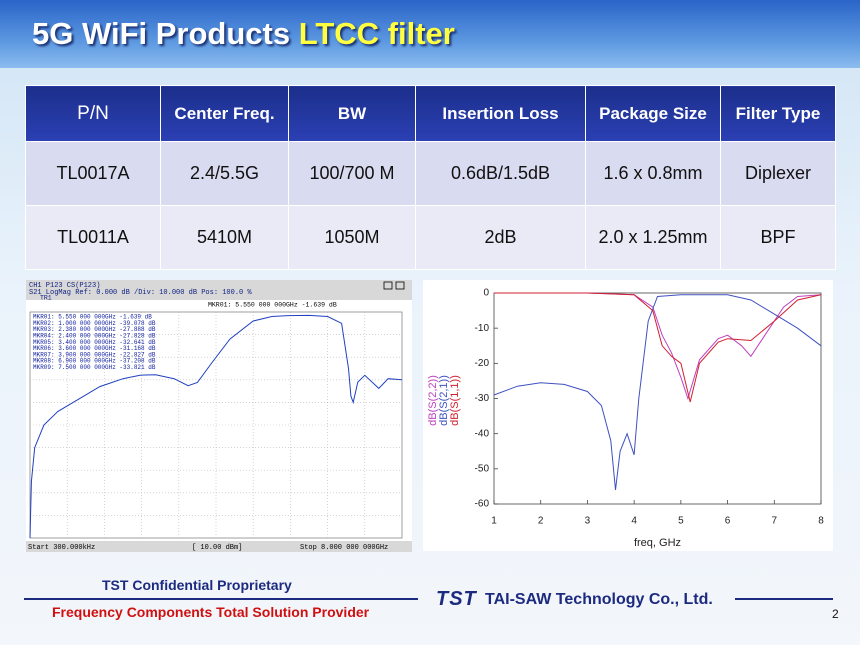 The width and height of the screenshot is (860, 645). What do you see at coordinates (92, 317) in the screenshot?
I see `marker-readout: MKR01: 5.550 000 000GHz -1.639 dB` at bounding box center [92, 317].